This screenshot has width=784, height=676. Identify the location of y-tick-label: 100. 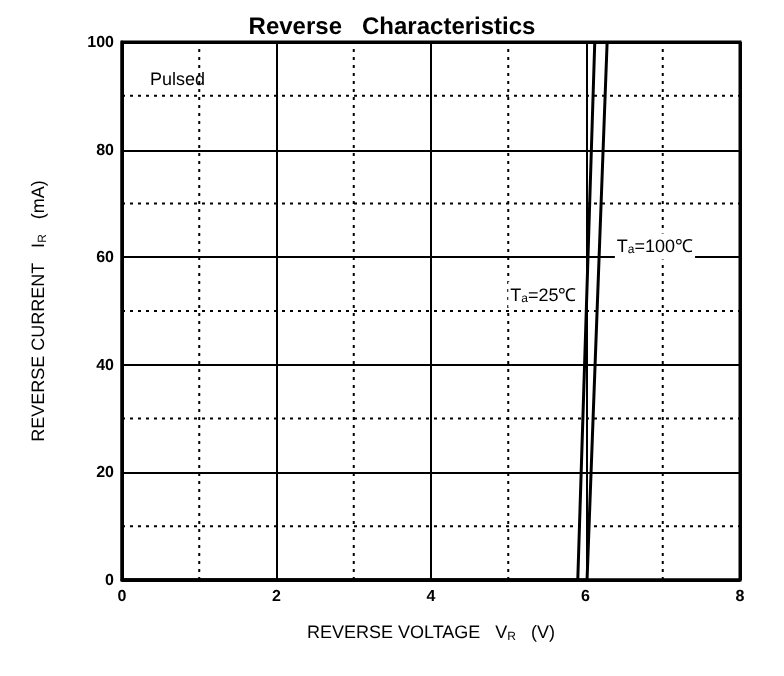
(101, 42).